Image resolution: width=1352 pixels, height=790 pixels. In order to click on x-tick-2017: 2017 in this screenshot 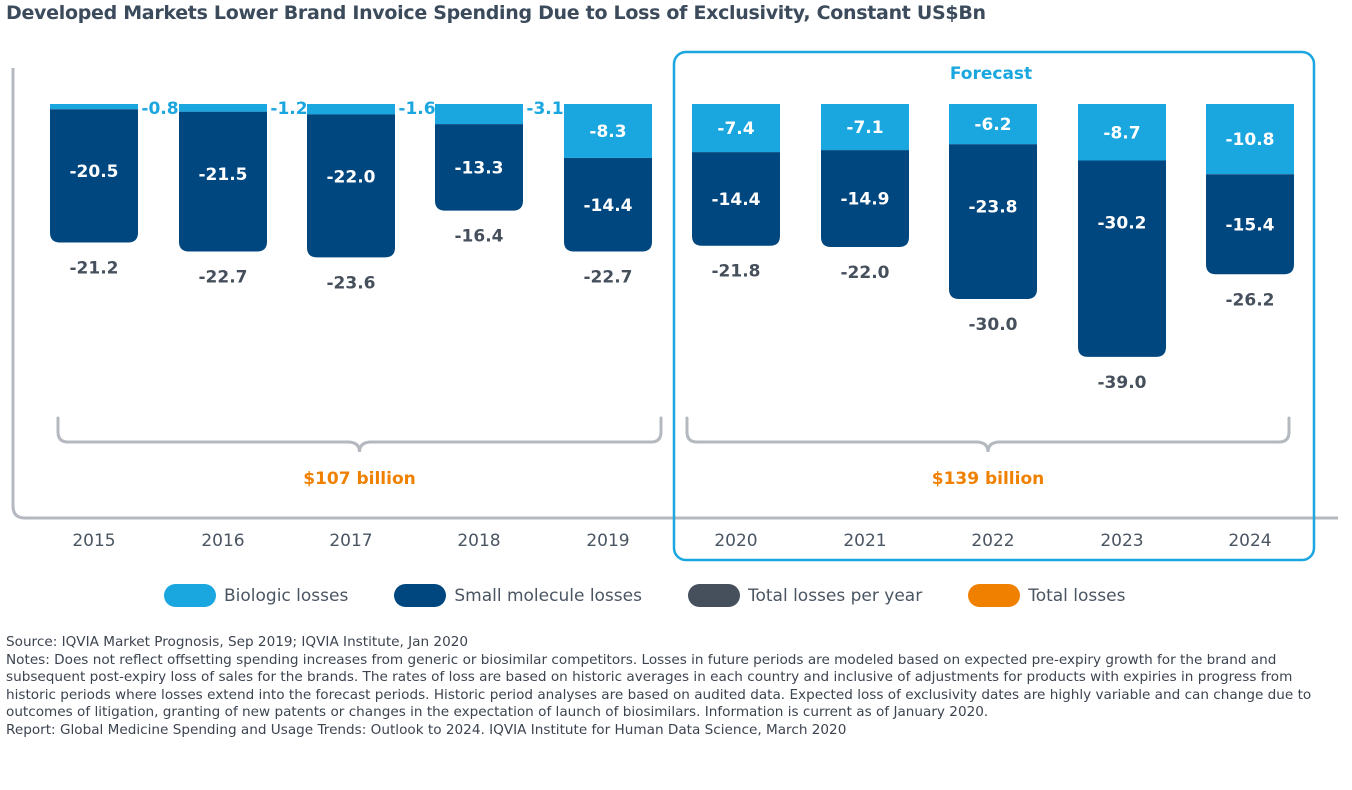, I will do `click(350, 541)`.